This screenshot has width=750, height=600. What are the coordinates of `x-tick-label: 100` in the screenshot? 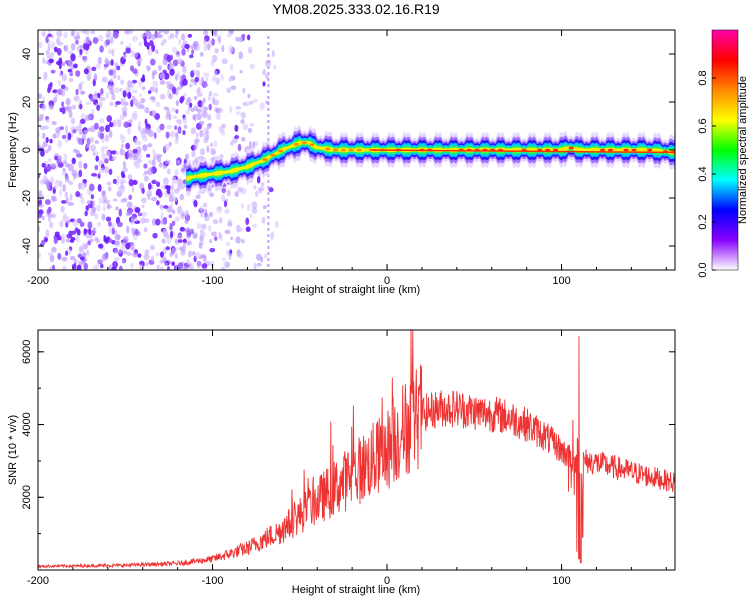 It's located at (561, 281).